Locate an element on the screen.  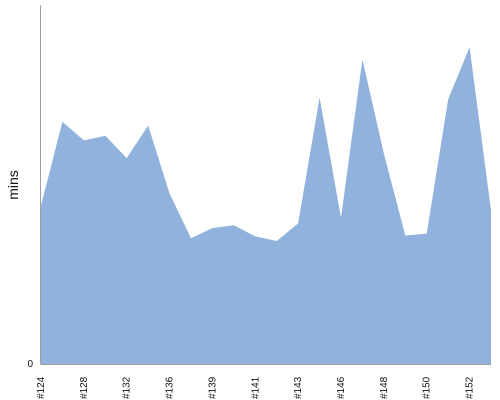
x-tick-label: #139 is located at coordinates (212, 387).